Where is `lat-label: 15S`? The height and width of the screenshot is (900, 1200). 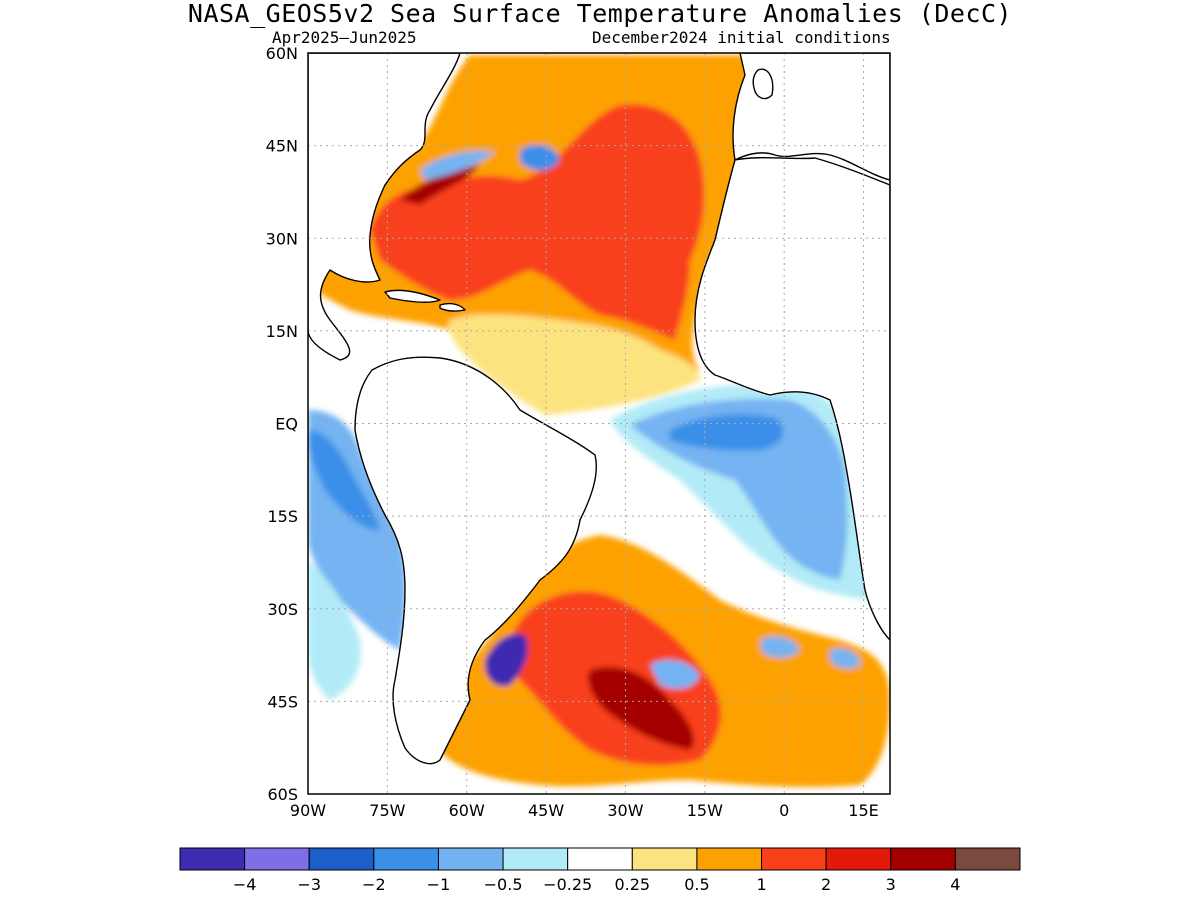 lat-label: 15S is located at coordinates (282, 516).